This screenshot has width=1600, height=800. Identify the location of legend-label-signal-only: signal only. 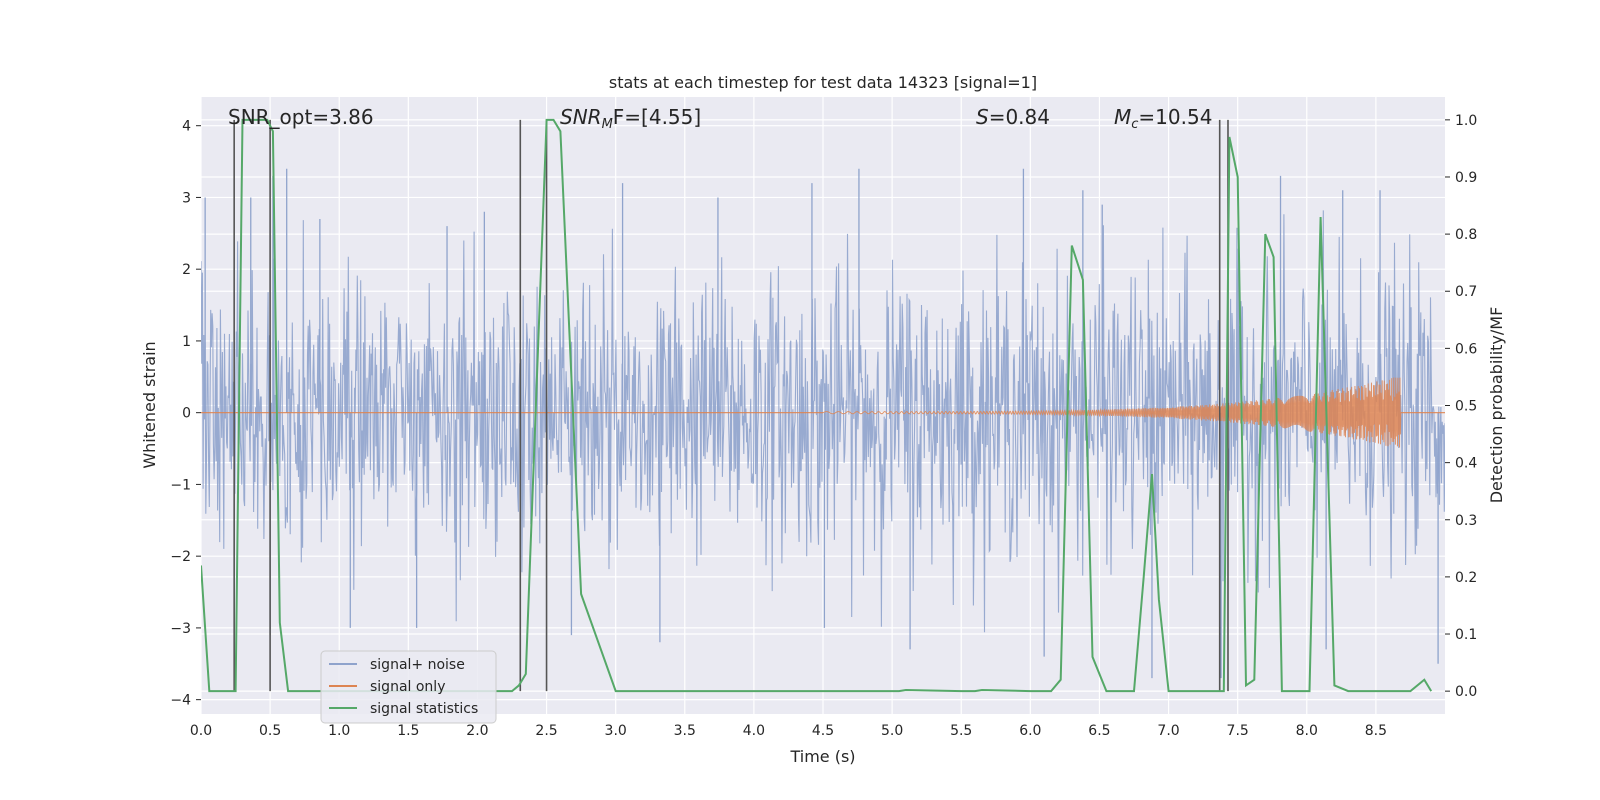
(407, 687).